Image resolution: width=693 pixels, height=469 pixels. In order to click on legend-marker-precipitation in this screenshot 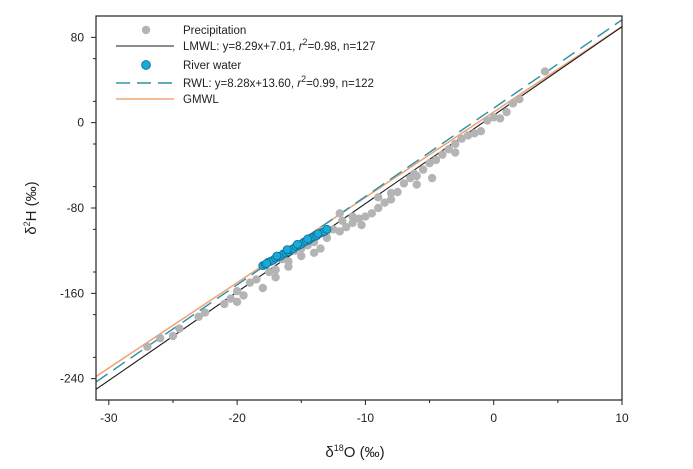, I will do `click(146, 30)`.